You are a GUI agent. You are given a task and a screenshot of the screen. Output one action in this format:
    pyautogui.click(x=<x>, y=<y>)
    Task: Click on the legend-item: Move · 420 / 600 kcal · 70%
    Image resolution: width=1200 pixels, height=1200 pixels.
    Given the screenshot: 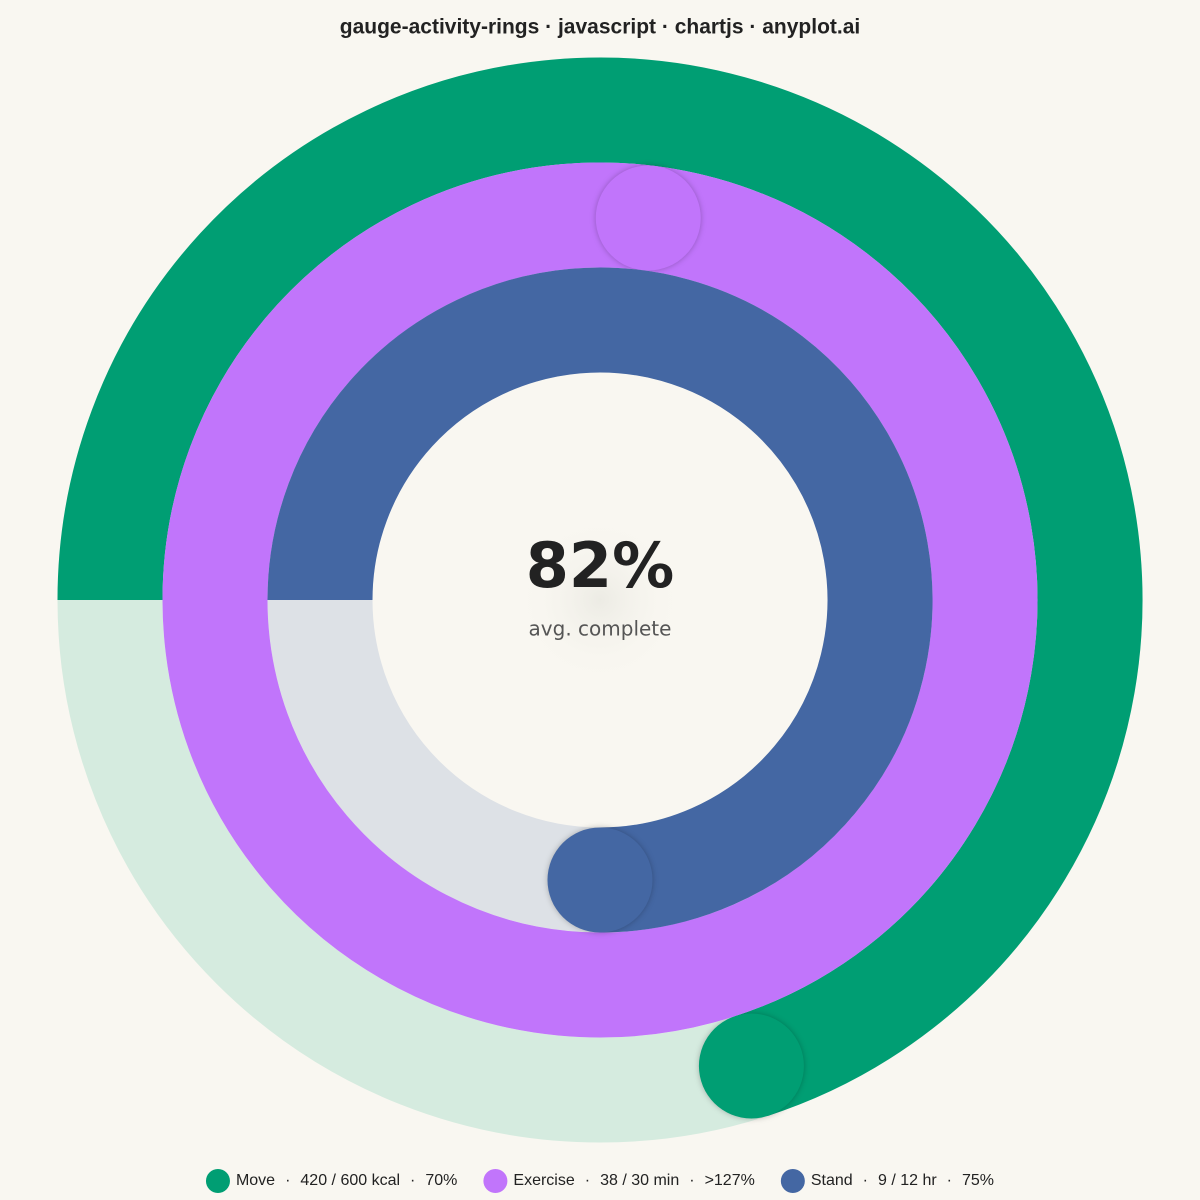 What is the action you would take?
    pyautogui.click(x=331, y=1181)
    